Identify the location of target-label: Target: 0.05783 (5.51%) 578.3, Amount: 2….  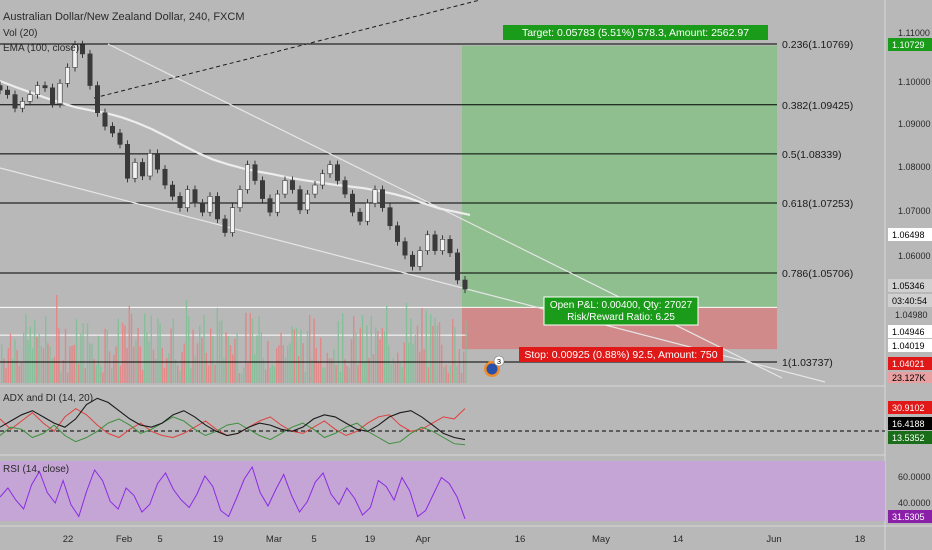
(635, 32).